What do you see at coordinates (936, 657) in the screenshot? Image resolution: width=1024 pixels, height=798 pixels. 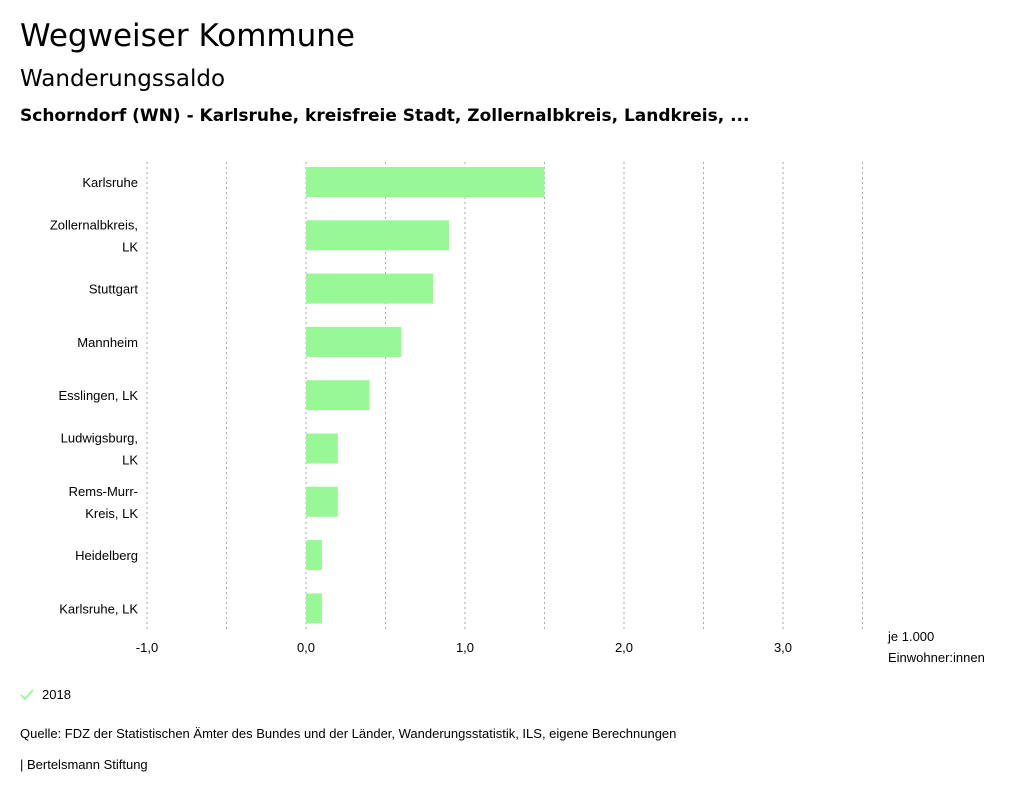 I see `x-axis-label: Einwohner:innen` at bounding box center [936, 657].